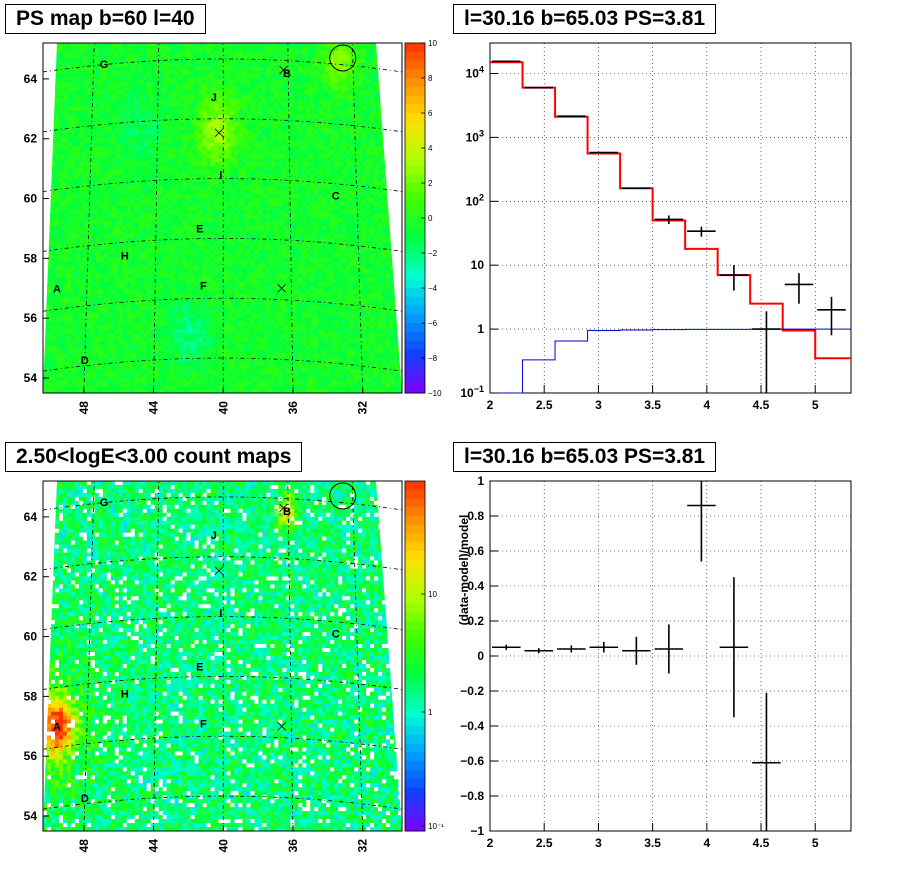 The image size is (898, 875). What do you see at coordinates (84, 846) in the screenshot?
I see `x-tick-label: 48` at bounding box center [84, 846].